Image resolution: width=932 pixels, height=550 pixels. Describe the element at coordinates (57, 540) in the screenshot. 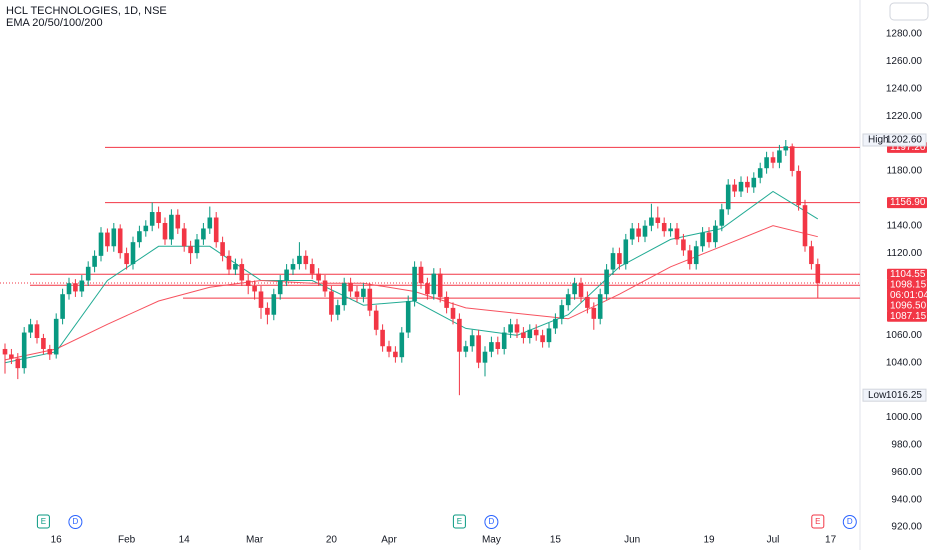

I see `x-tick-label: 16` at that location.